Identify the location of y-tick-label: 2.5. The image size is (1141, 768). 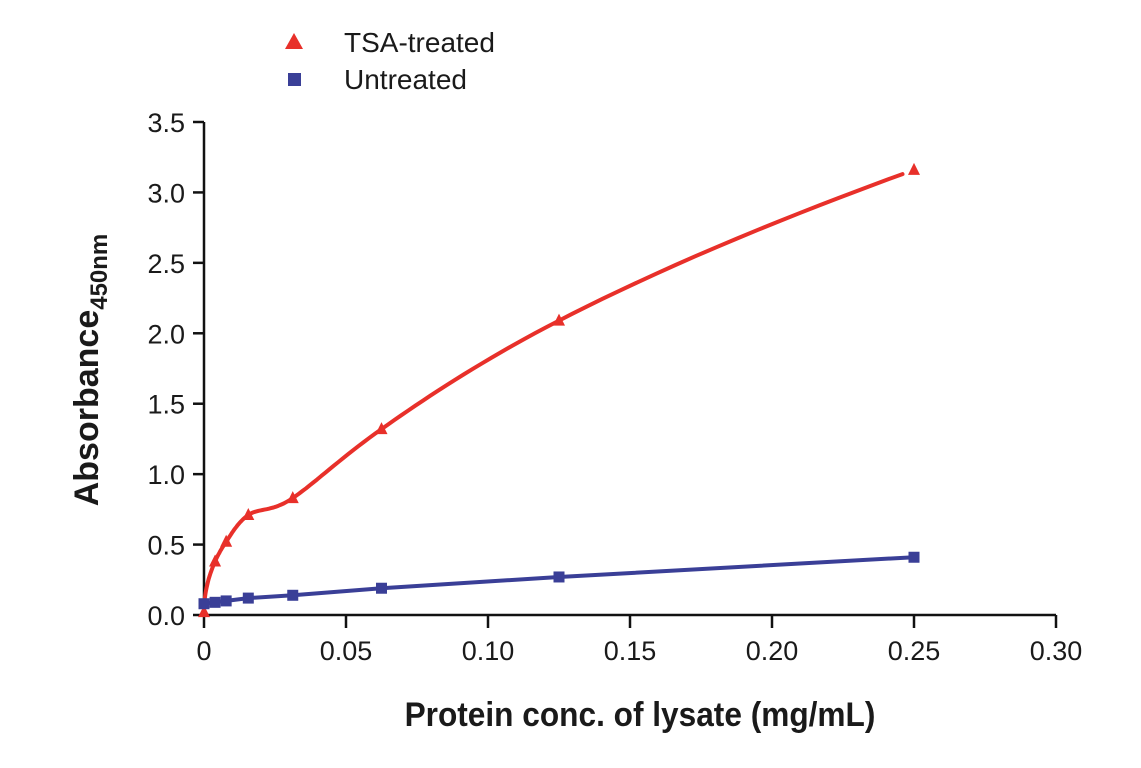
(166, 264).